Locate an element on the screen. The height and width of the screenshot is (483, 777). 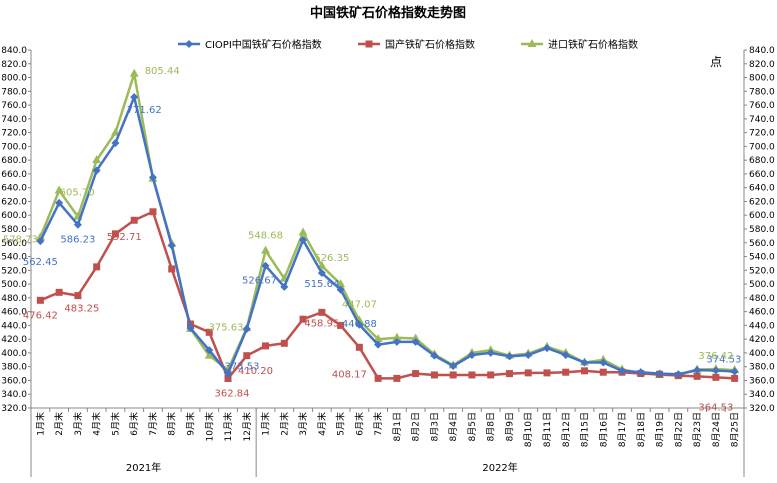
y-tick-label-left: 380.0 is located at coordinates (14, 368).